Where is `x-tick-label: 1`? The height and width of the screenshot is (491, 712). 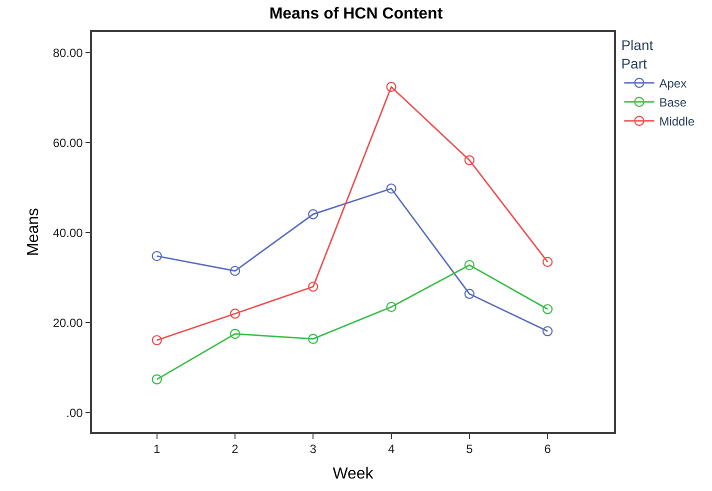
x-tick-label: 1 is located at coordinates (157, 449).